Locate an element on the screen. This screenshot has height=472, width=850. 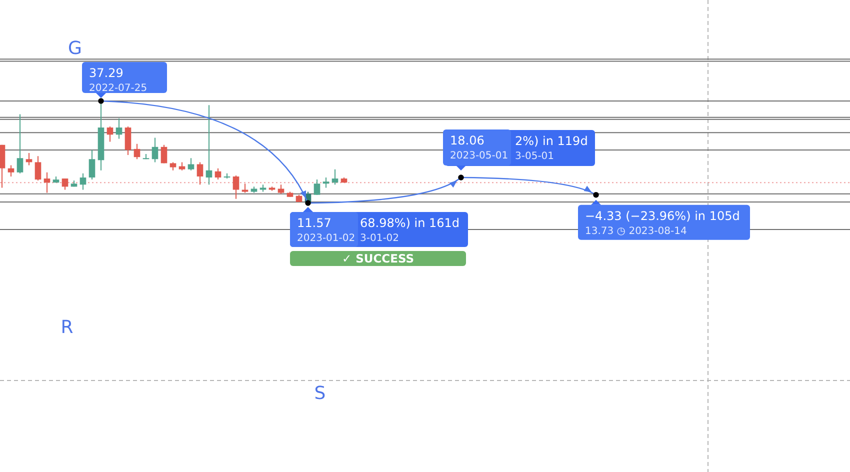
text: 68.98%) in 161d 3-01-02 is located at coordinates (410, 230).